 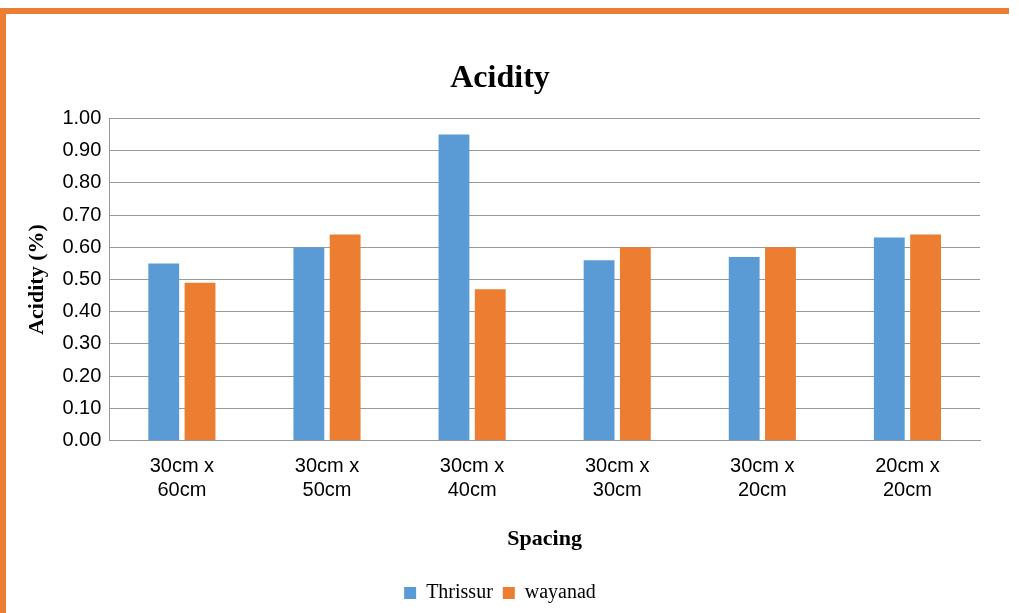 I want to click on y-tick-label: 0.10, so click(x=82, y=406).